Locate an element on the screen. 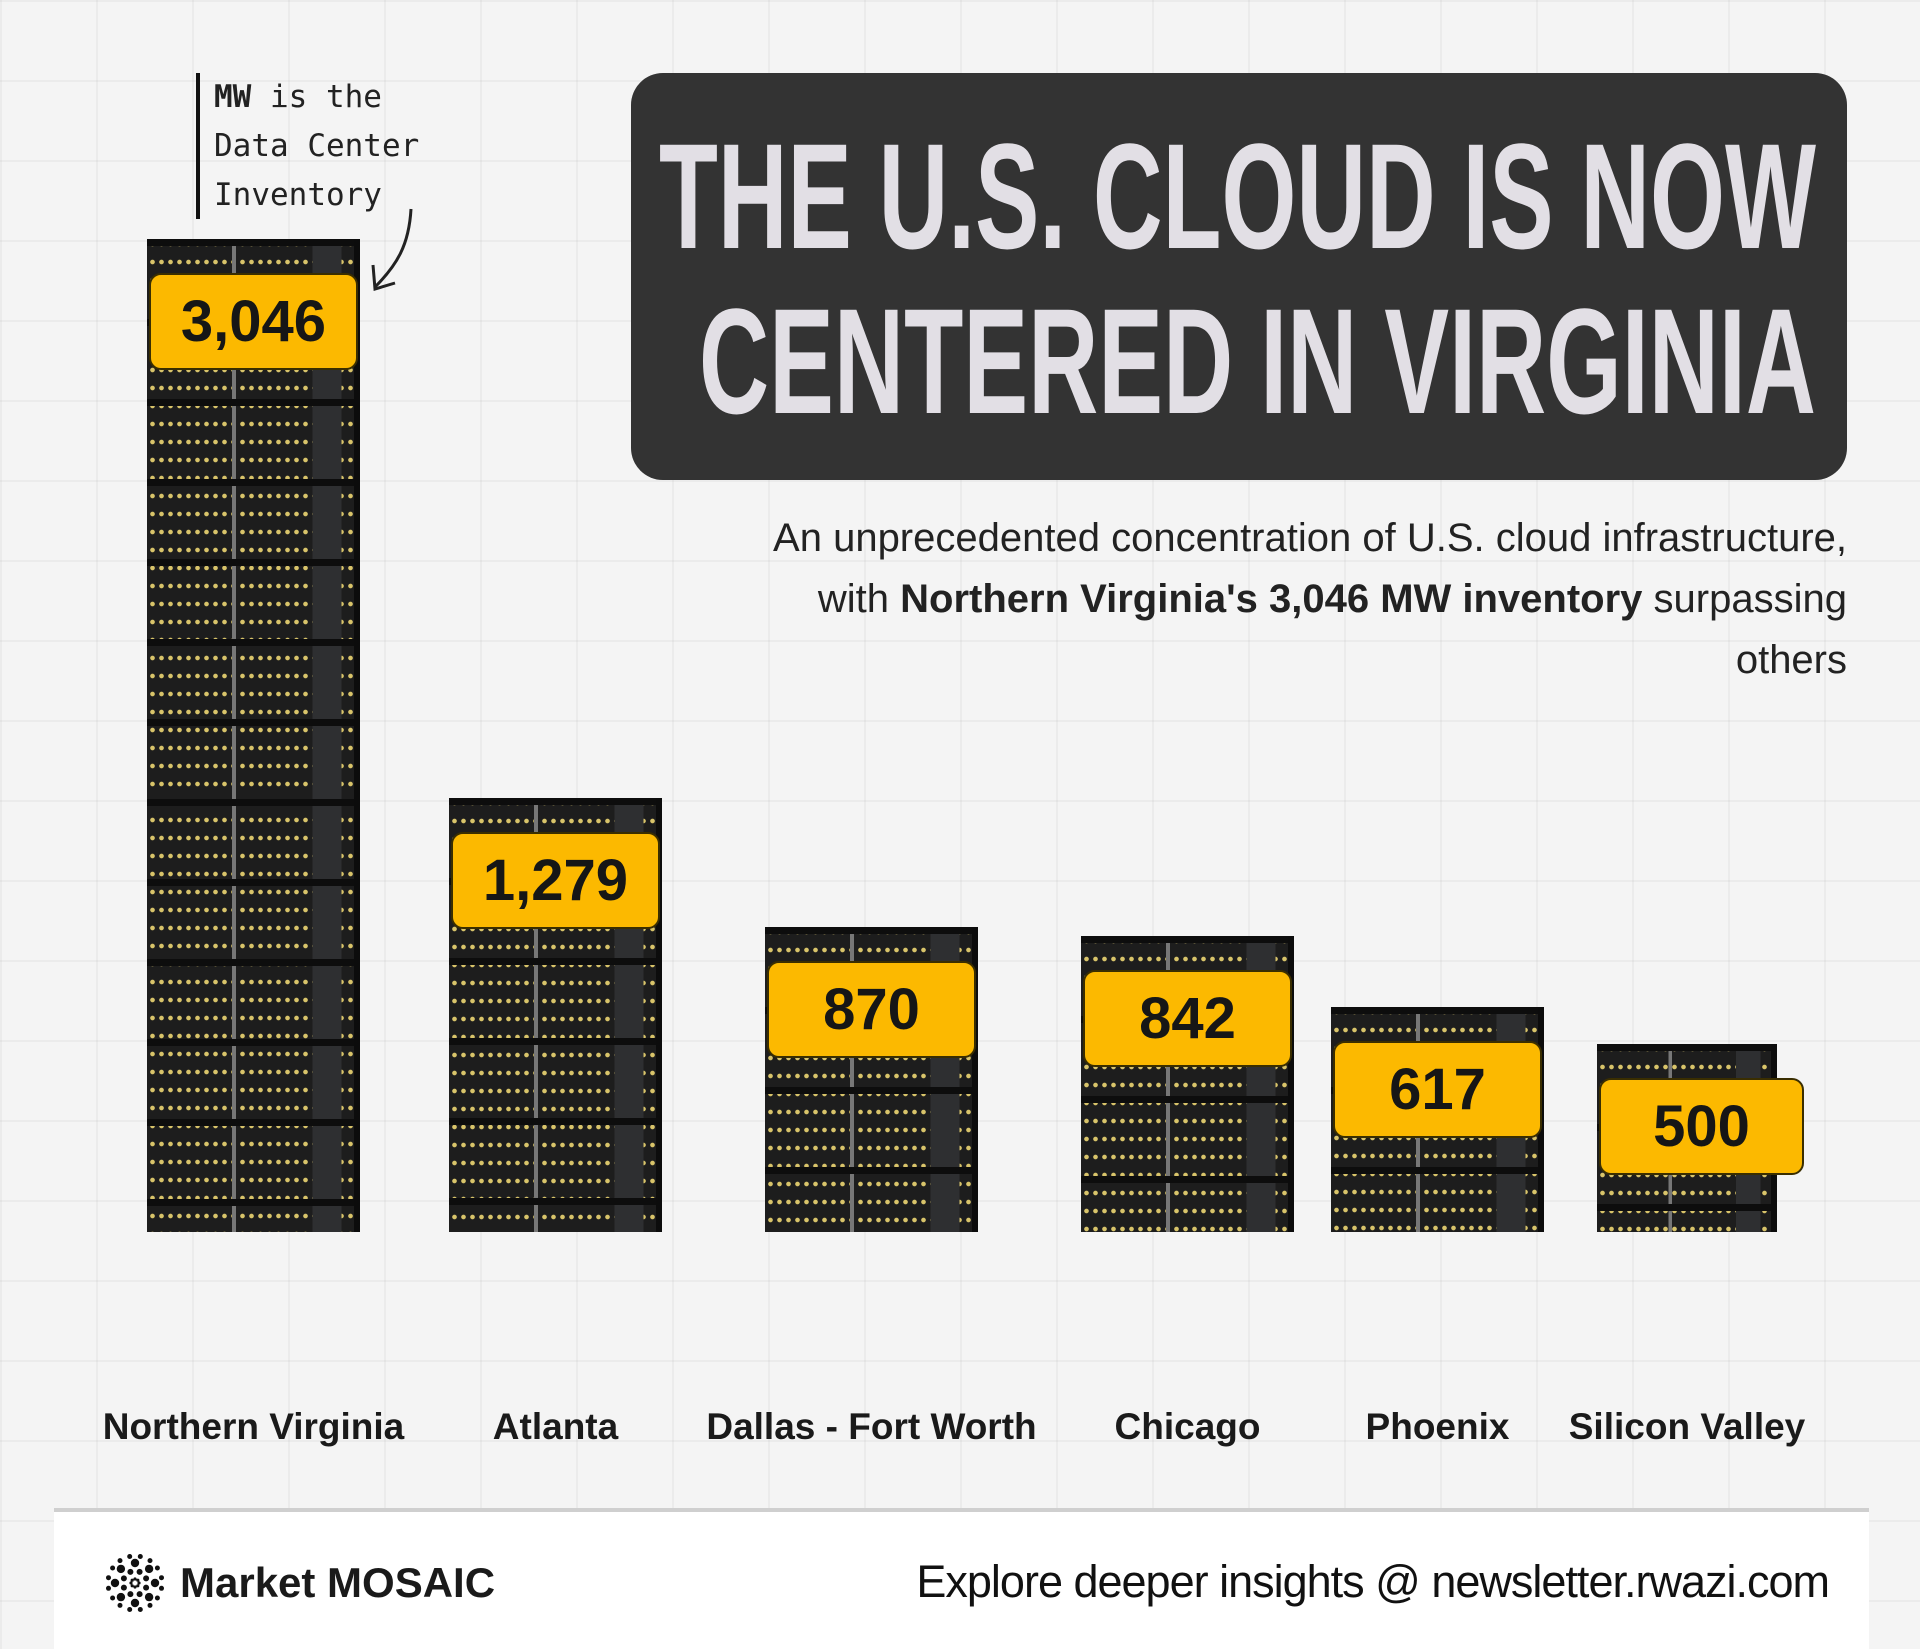 The width and height of the screenshot is (1920, 1649). brand-logo: Market MOSAIC is located at coordinates (299, 1583).